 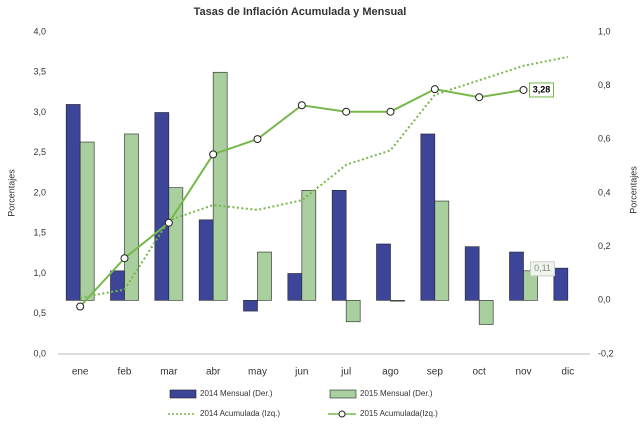 I want to click on data-label: 0,11, so click(x=542, y=268).